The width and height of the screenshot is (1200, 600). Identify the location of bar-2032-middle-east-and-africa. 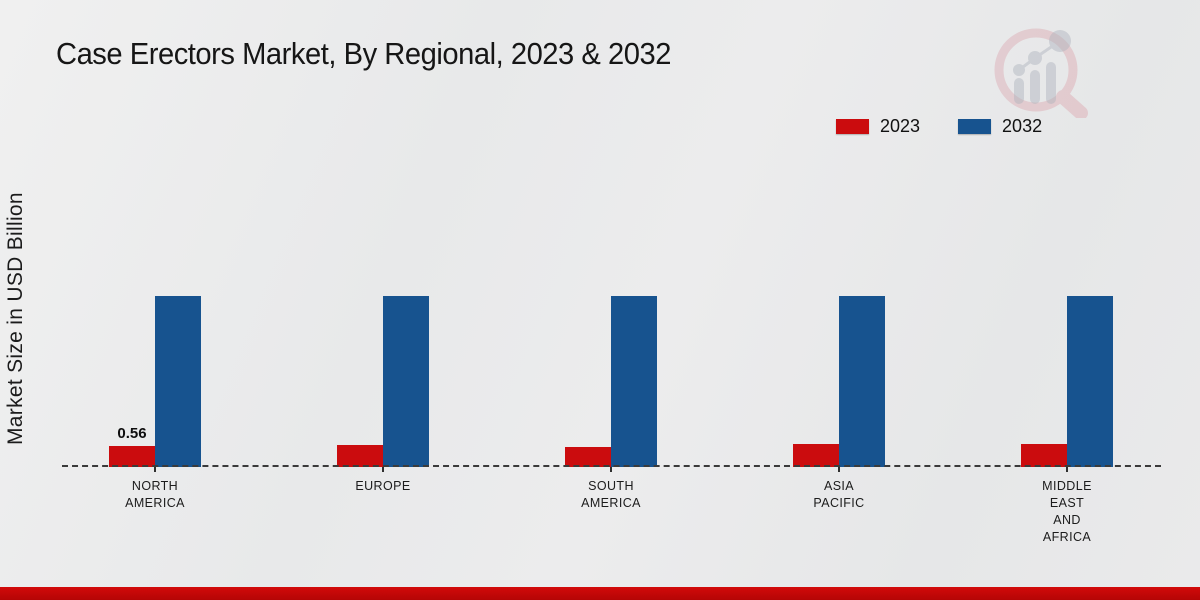
(1090, 381).